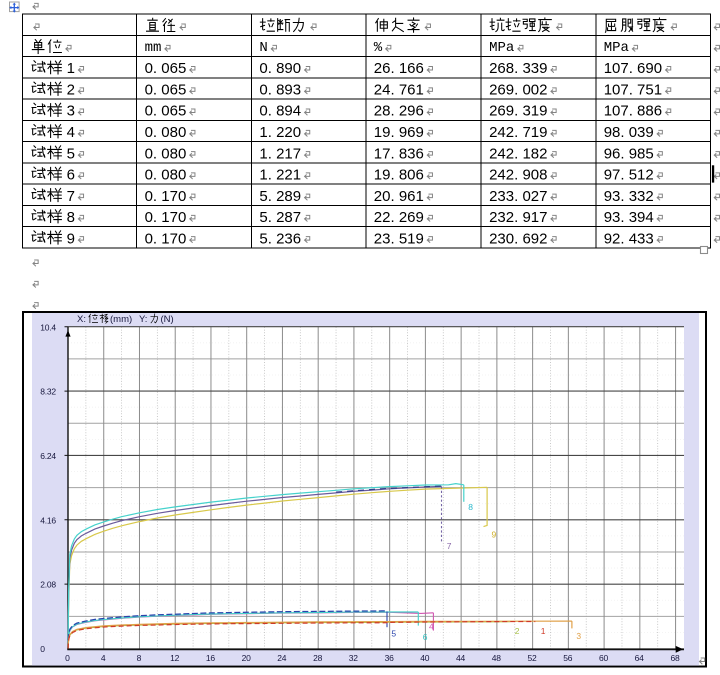 This screenshot has height=675, width=720. I want to click on svg-text: 24. 761, so click(399, 90).